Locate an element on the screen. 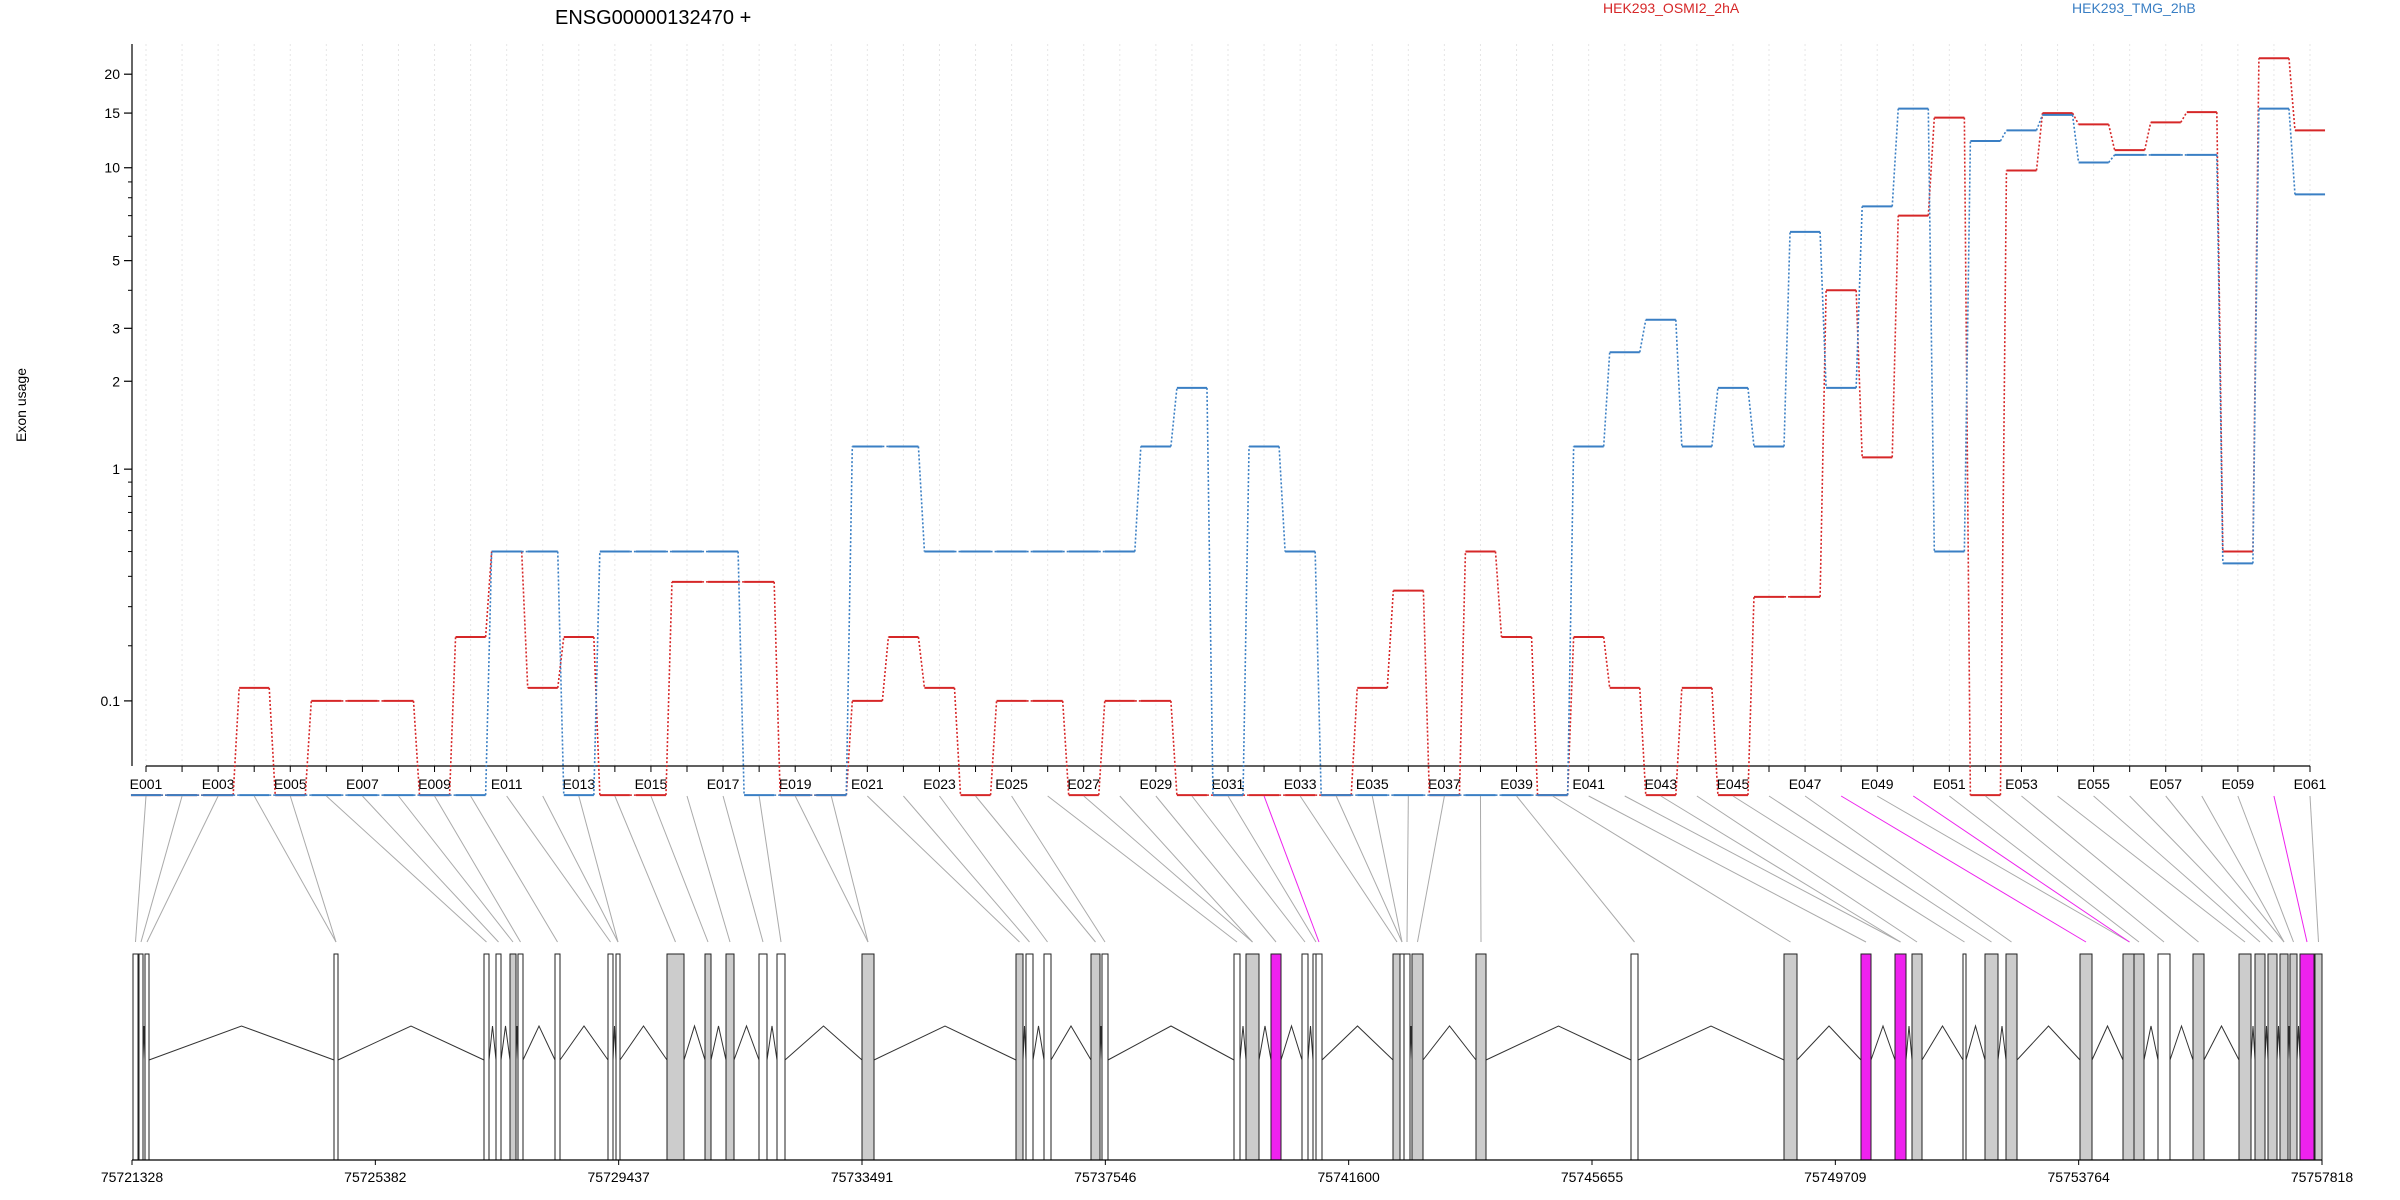 Image resolution: width=2400 pixels, height=1200 pixels. legend-entry-tmg: HEK293_TMG_2hB is located at coordinates (2134, 8).